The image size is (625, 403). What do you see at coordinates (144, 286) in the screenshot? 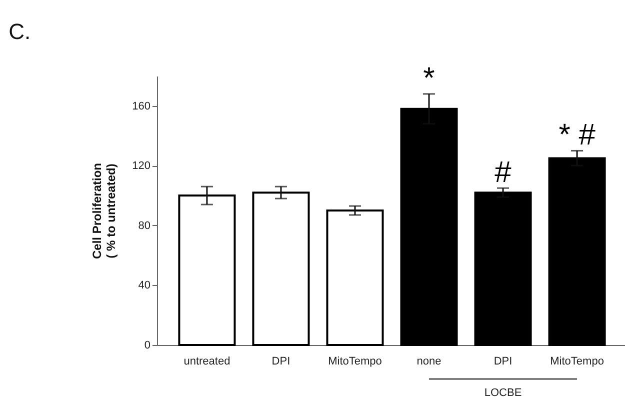
I see `y-tick-label: 40` at bounding box center [144, 286].